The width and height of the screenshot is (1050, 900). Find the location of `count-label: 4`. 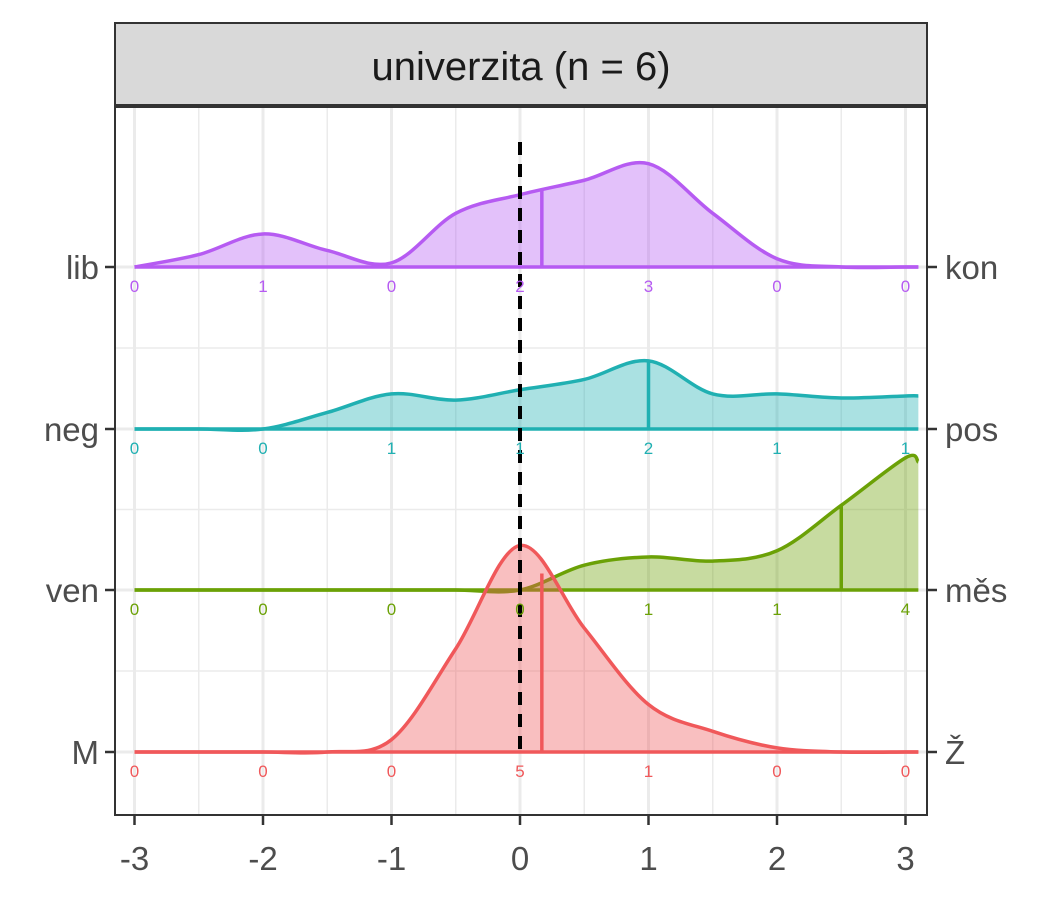

count-label: 4 is located at coordinates (905, 609).